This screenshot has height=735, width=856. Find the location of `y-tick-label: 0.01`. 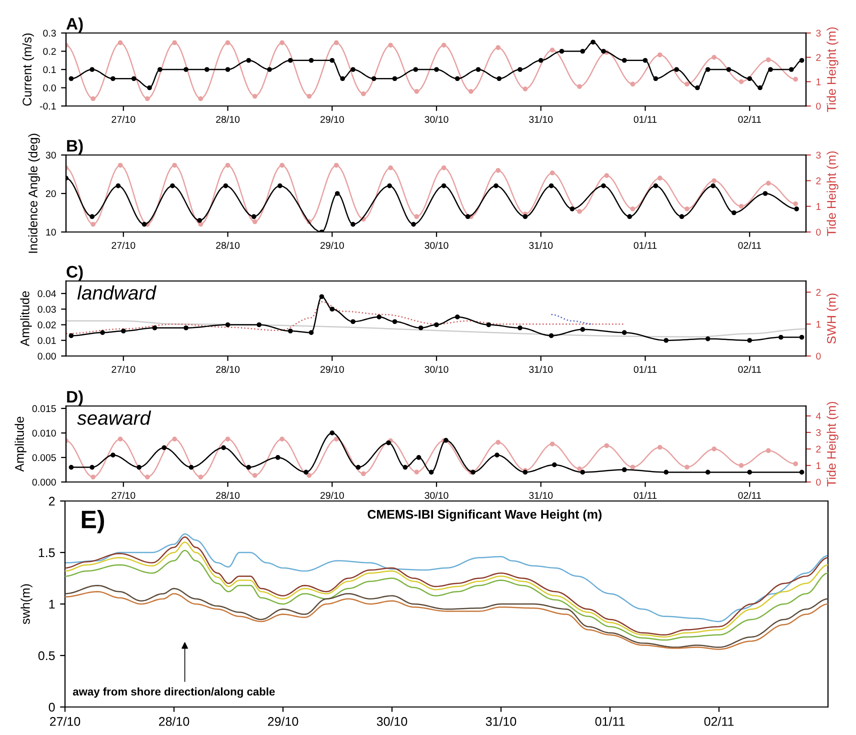

y-tick-label: 0.01 is located at coordinates (47, 340).